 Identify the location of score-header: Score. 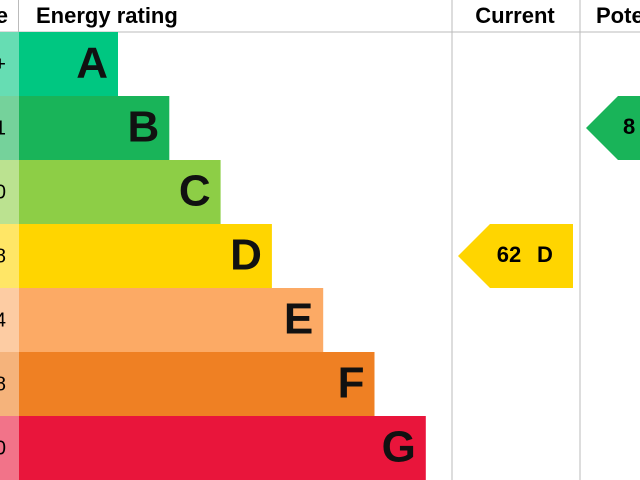
(4, 15).